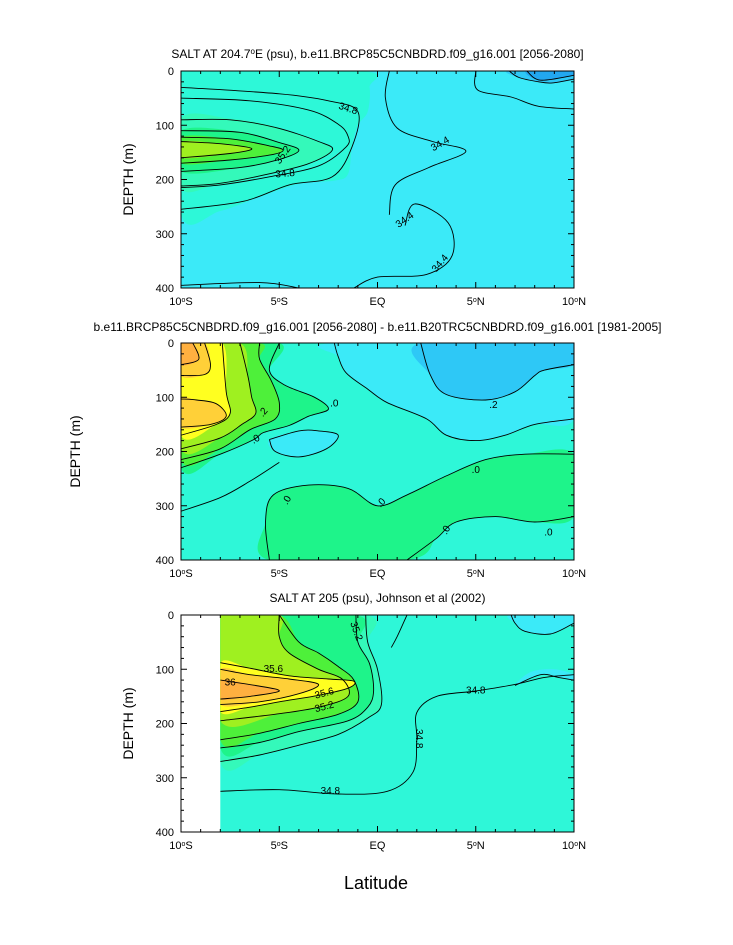 The height and width of the screenshot is (945, 733). I want to click on contour-label-1: 35.6, so click(274, 669).